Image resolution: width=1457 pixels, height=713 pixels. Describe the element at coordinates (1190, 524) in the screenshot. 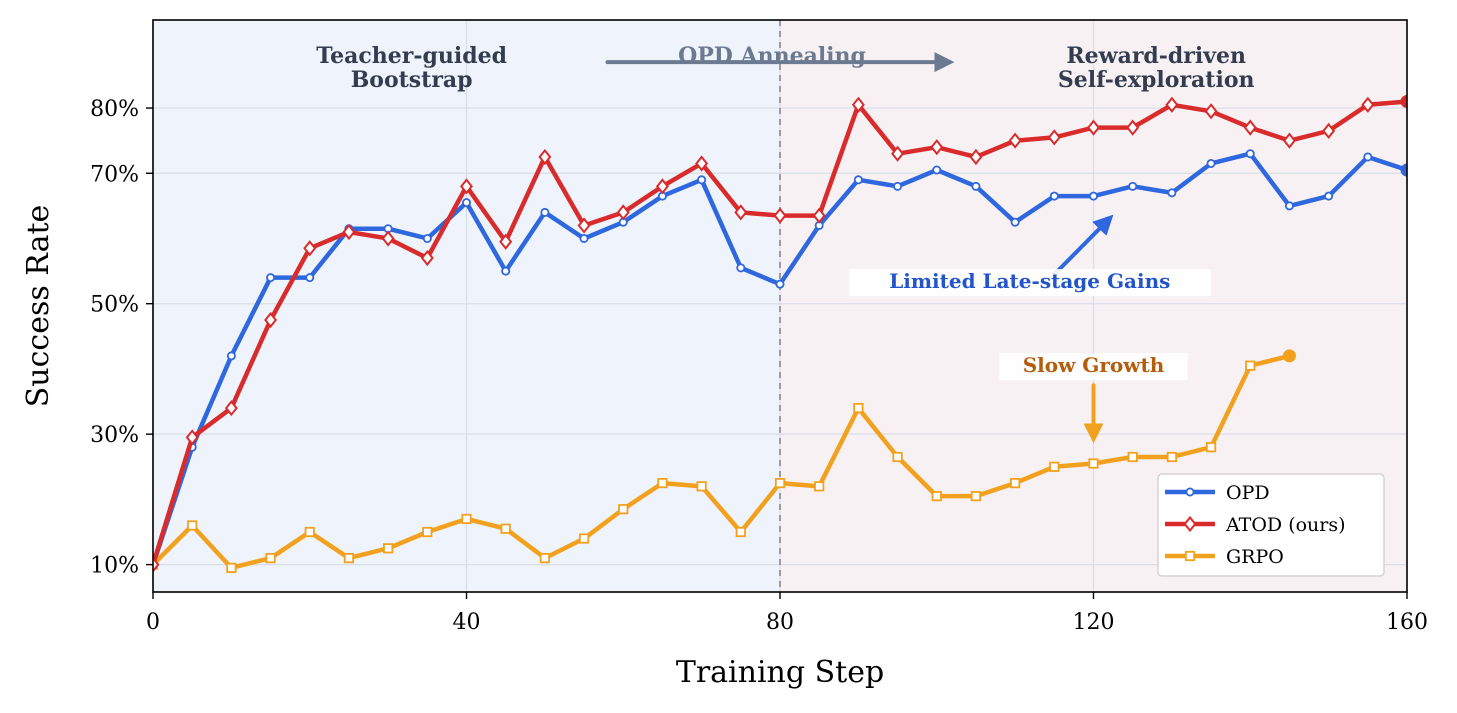

I see `atod-point-legend` at that location.